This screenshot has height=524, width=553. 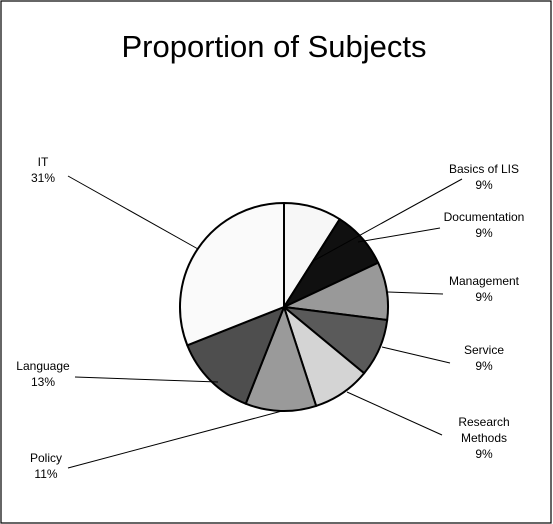 I want to click on slice-name-label: Methods, so click(x=484, y=438).